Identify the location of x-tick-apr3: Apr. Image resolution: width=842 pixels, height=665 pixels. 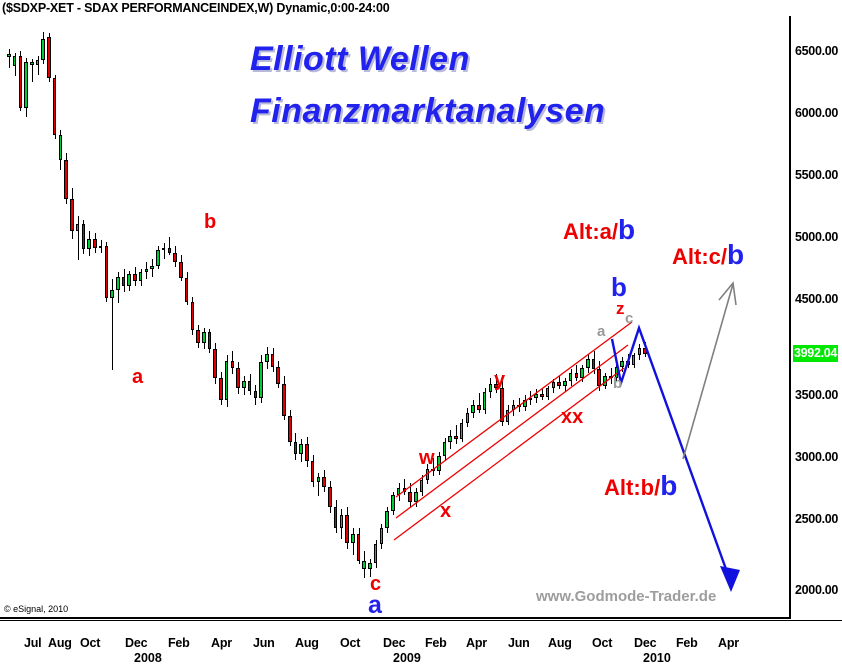
(728, 643).